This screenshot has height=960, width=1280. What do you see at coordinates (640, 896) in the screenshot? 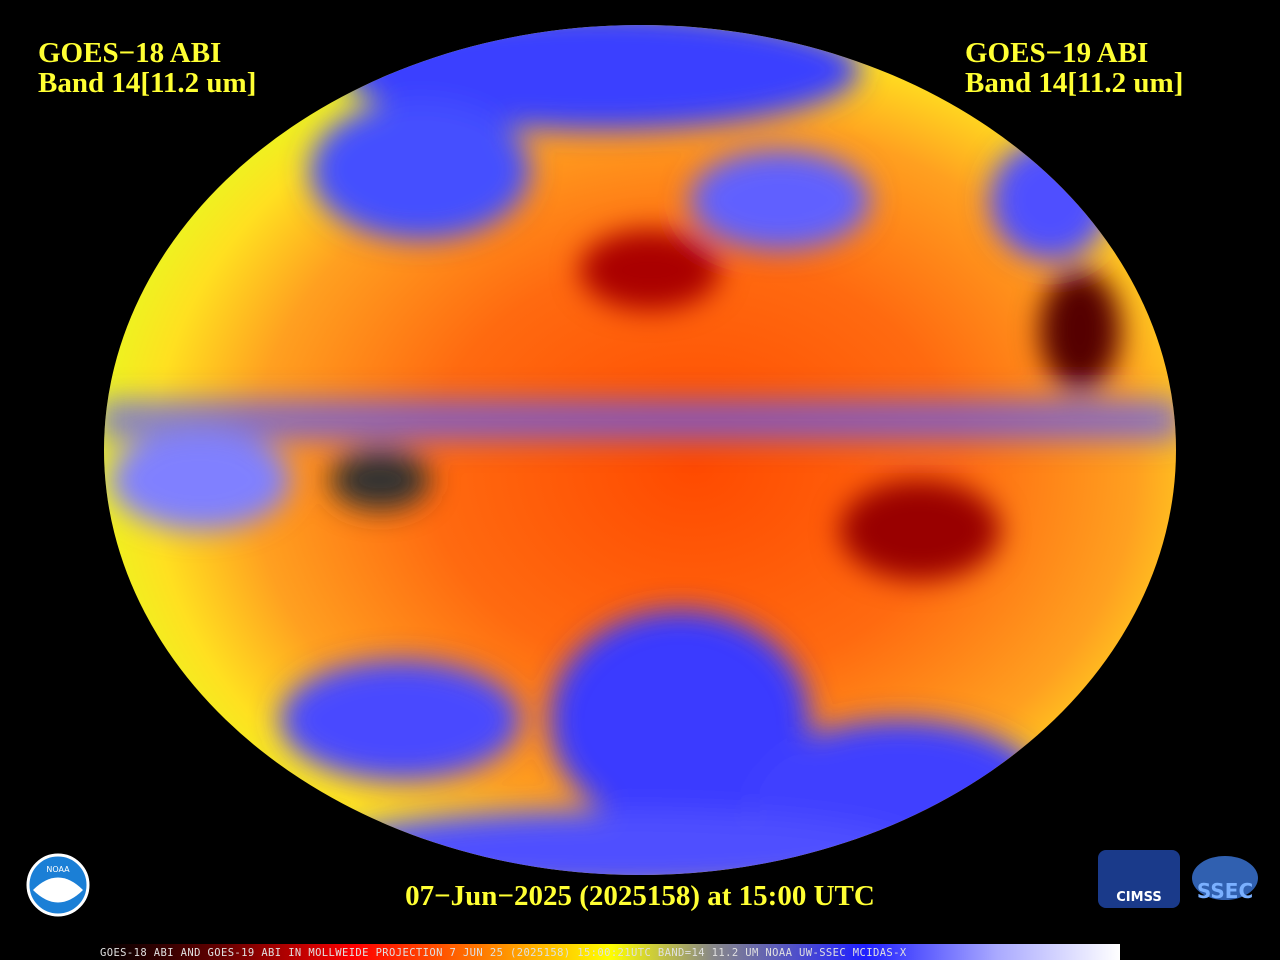
I see `timestamp: 07−Jun−2025 (2025158) at 15:00 UTC` at bounding box center [640, 896].